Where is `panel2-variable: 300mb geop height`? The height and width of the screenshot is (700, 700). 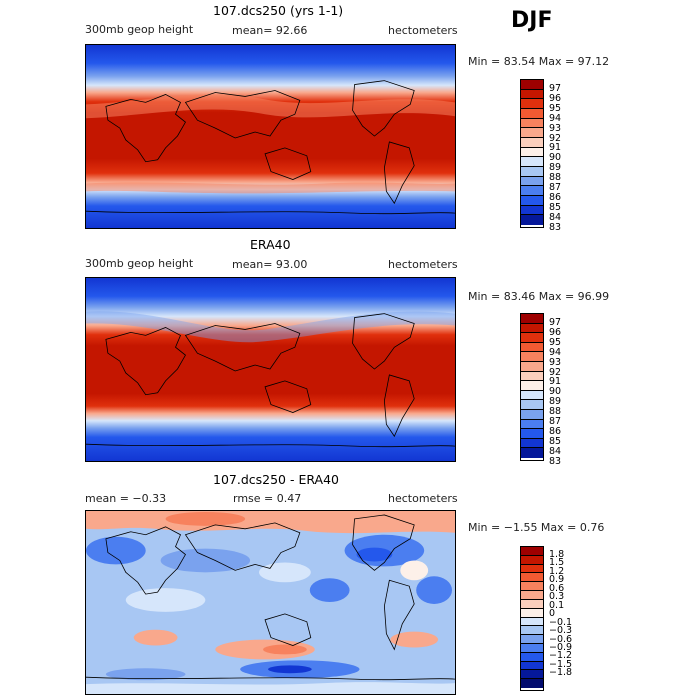
panel2-variable: 300mb geop height is located at coordinates (139, 263).